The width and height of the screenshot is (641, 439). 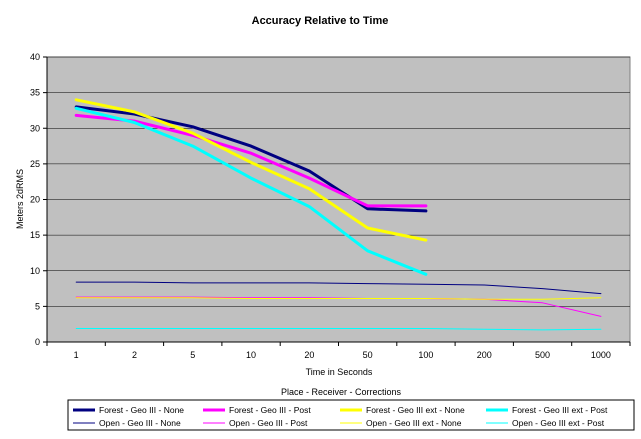 I want to click on x-tick-label: 1, so click(x=76, y=355).